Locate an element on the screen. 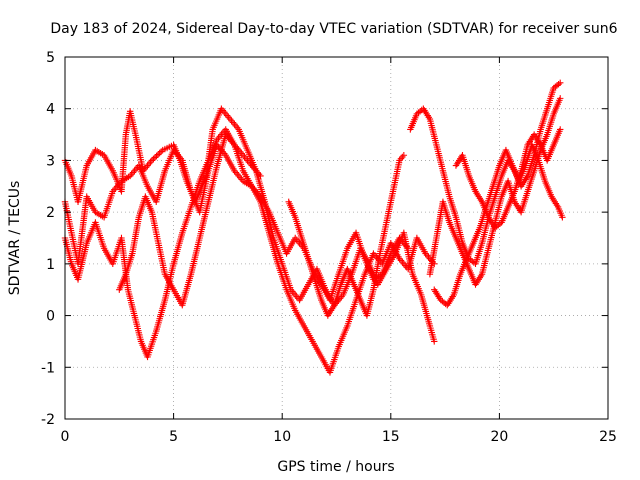  y-tick-label: -1 is located at coordinates (48, 368).